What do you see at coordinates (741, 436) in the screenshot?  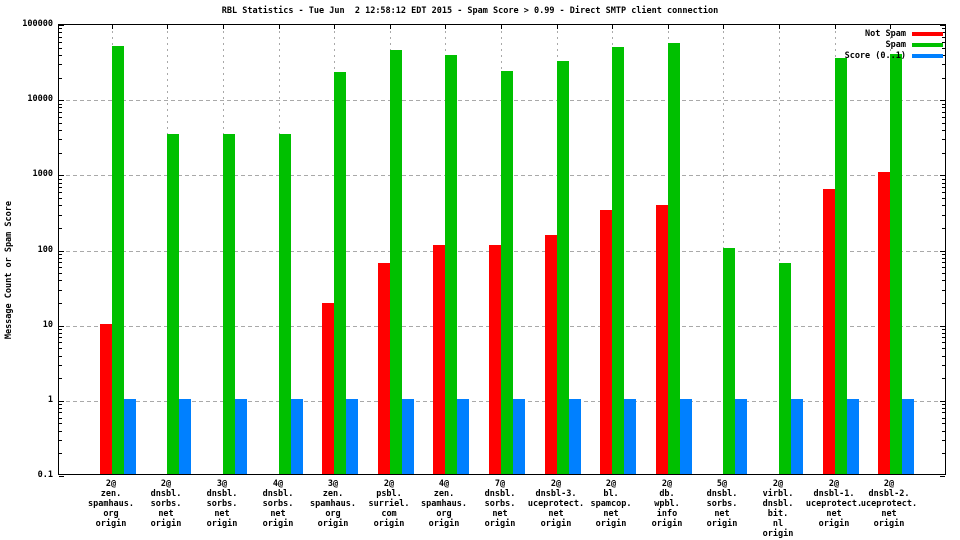 I see `bar-score-0-1--12` at bounding box center [741, 436].